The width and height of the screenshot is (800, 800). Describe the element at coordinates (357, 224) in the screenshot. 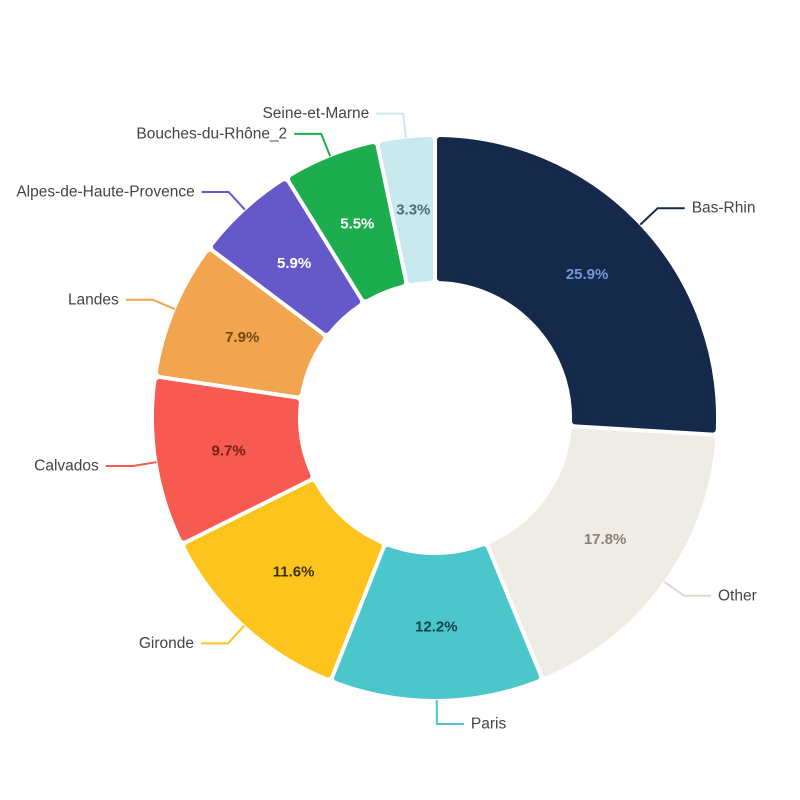

I see `percent-label-bouches-du-rh-ne-2: 5.5%` at that location.